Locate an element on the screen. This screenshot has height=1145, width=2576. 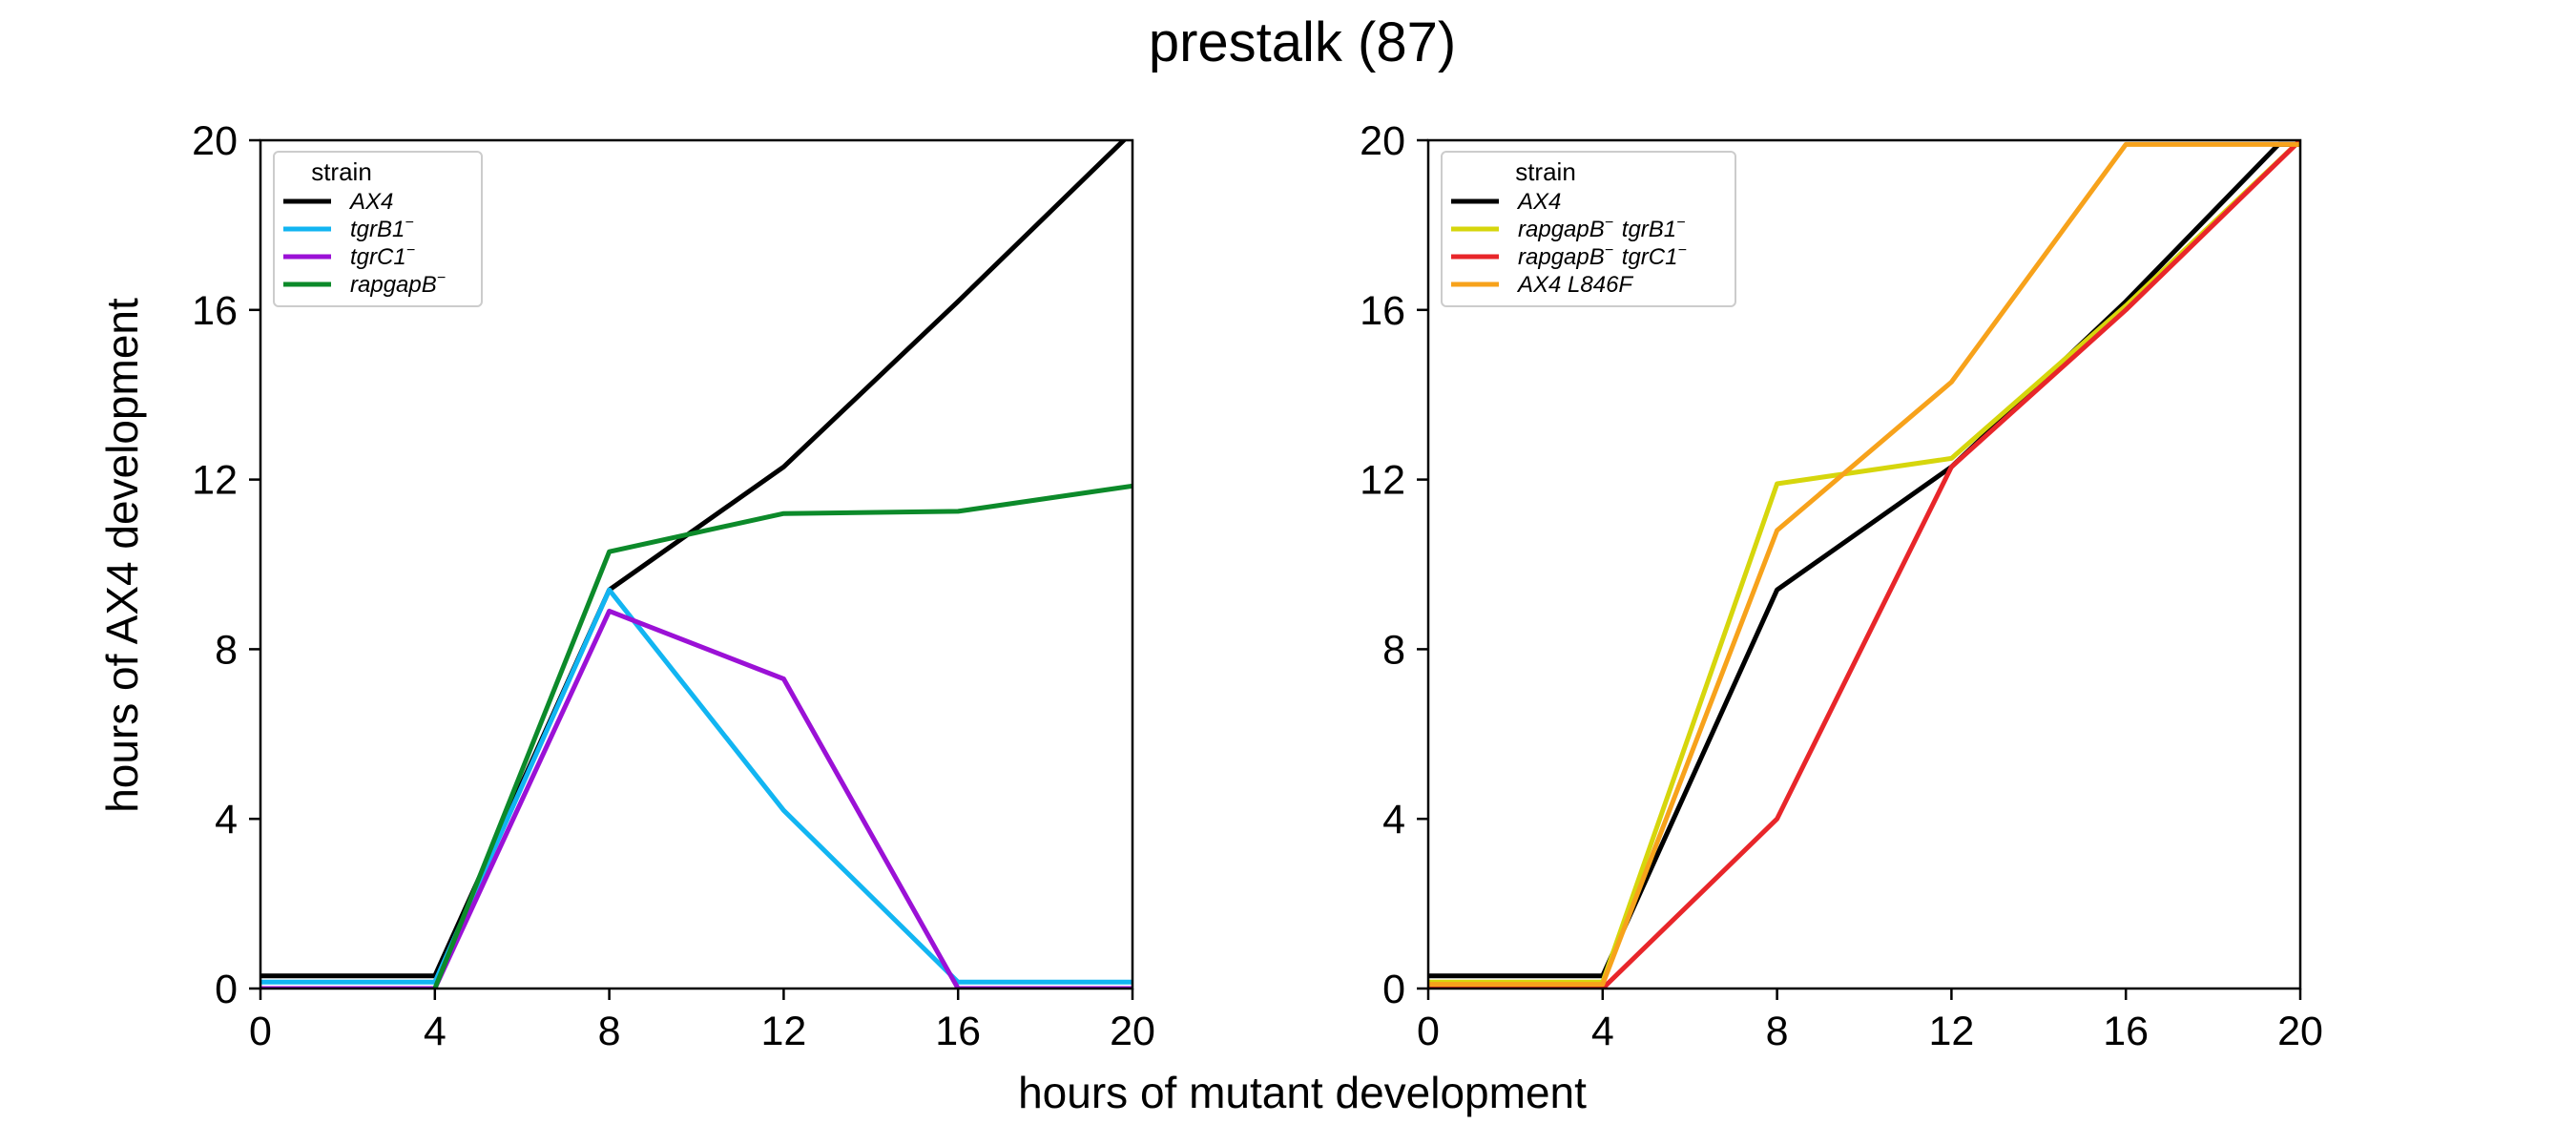
chart-title: prestalk (87) is located at coordinates (1302, 42).